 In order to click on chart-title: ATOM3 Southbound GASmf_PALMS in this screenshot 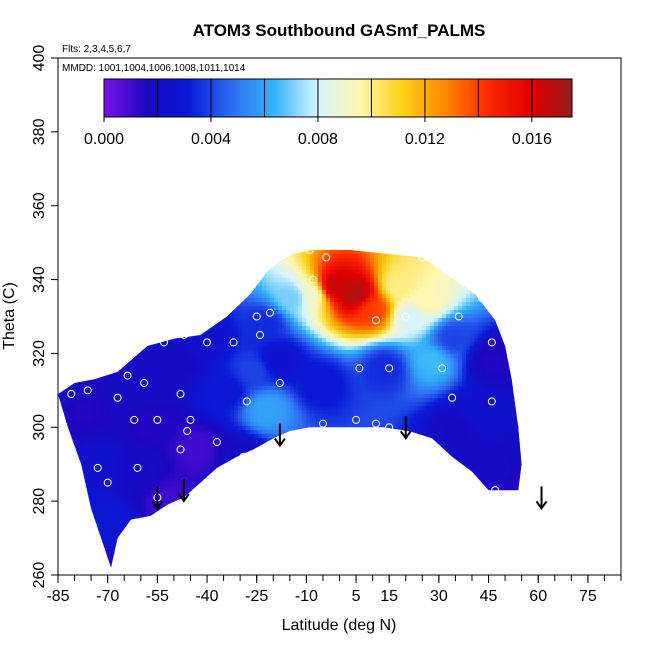, I will do `click(339, 30)`.